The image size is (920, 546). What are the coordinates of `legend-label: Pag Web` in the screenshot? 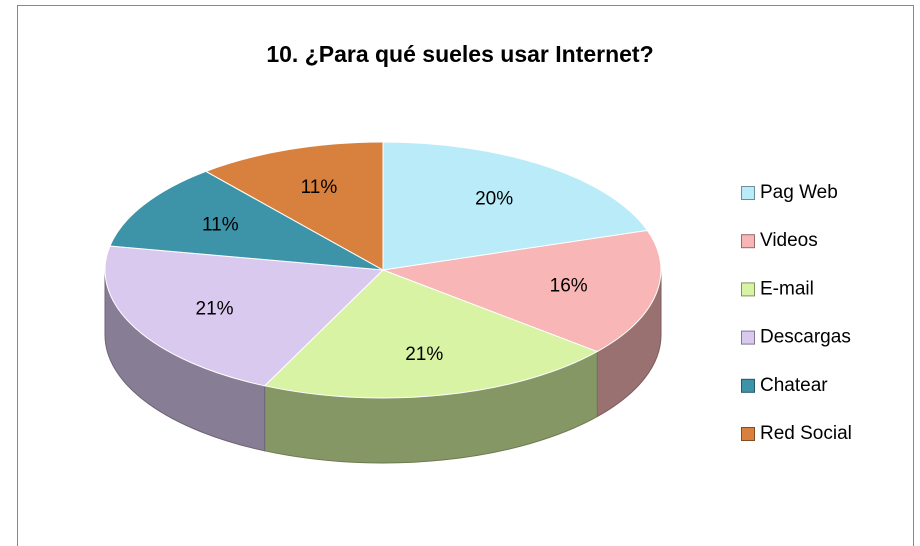 It's located at (799, 192).